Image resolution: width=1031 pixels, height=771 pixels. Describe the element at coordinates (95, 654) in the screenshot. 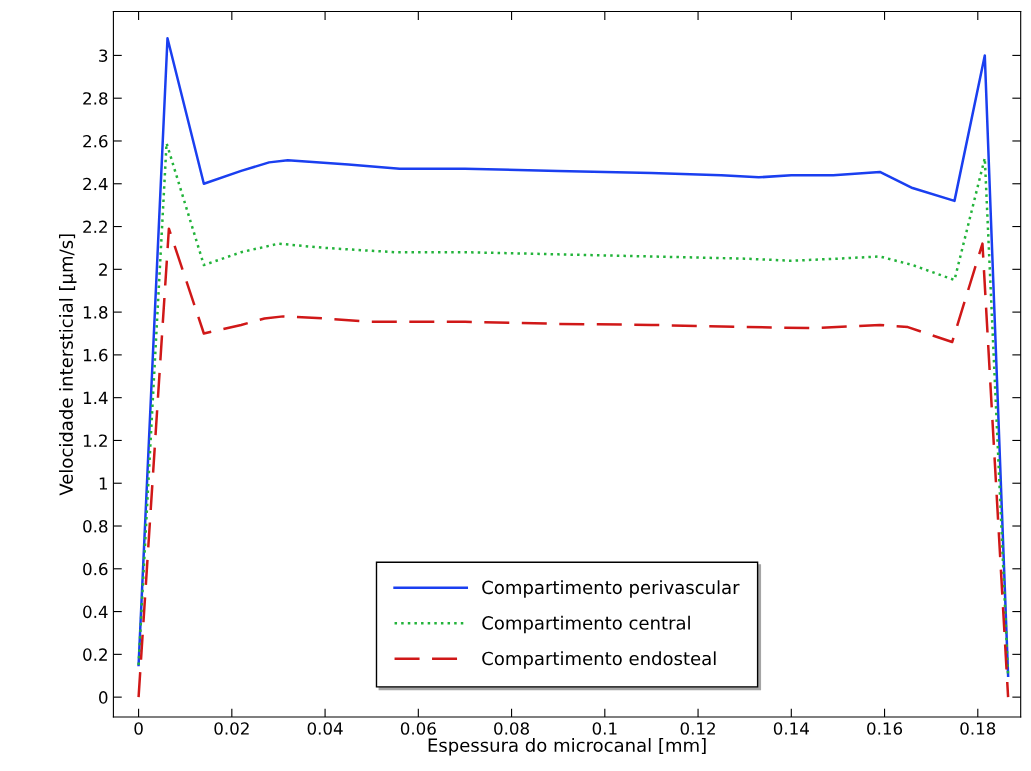

I see `y-tick-label: 0.2` at that location.